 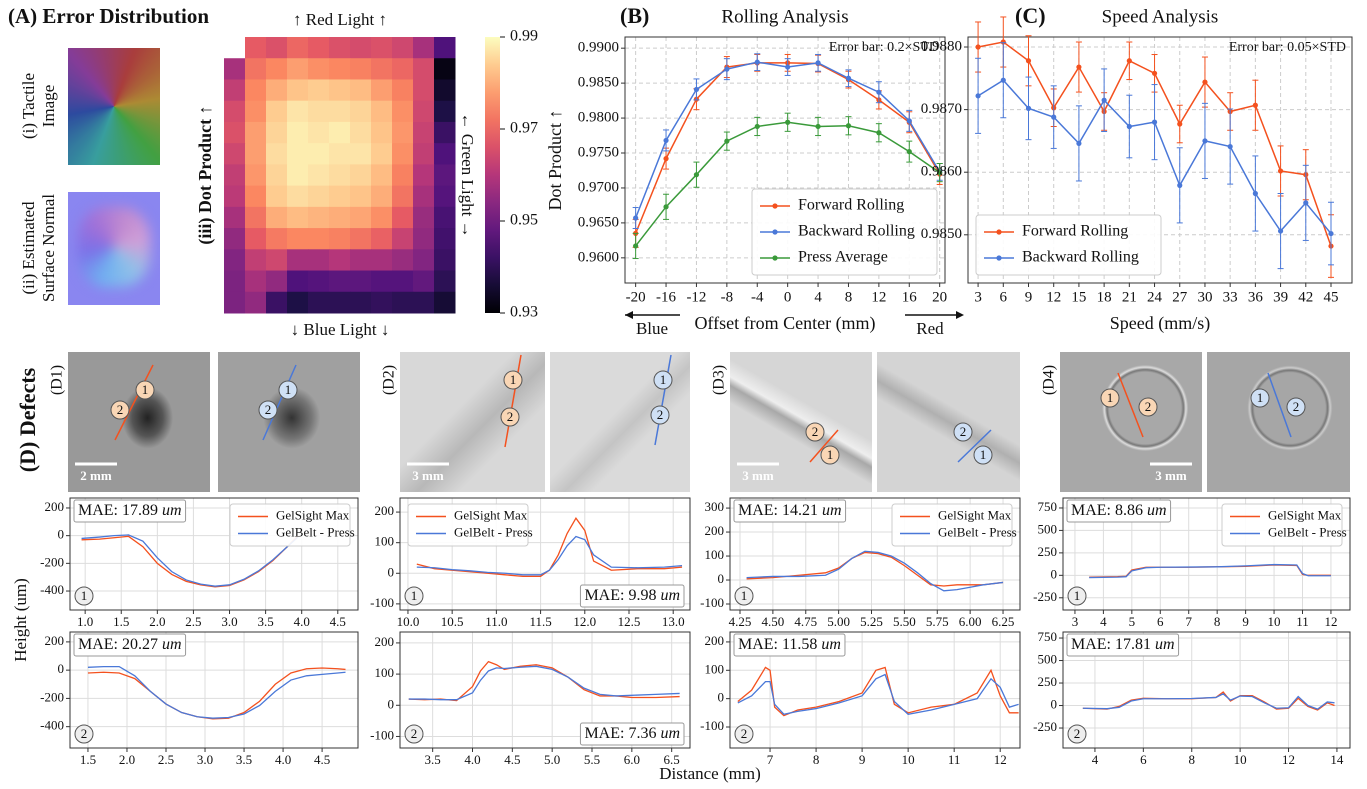 What do you see at coordinates (1080, 257) in the screenshot?
I see `legend-label: Backward Rolling` at bounding box center [1080, 257].